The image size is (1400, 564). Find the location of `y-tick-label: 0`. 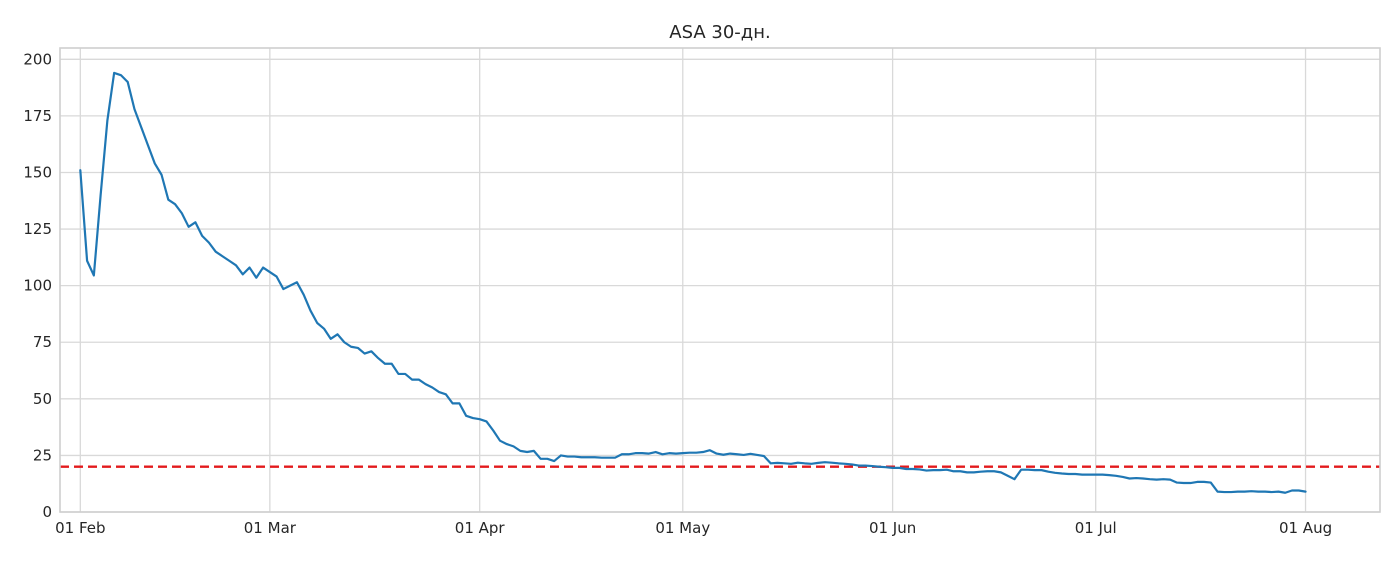

y-tick-label: 0 is located at coordinates (47, 512).